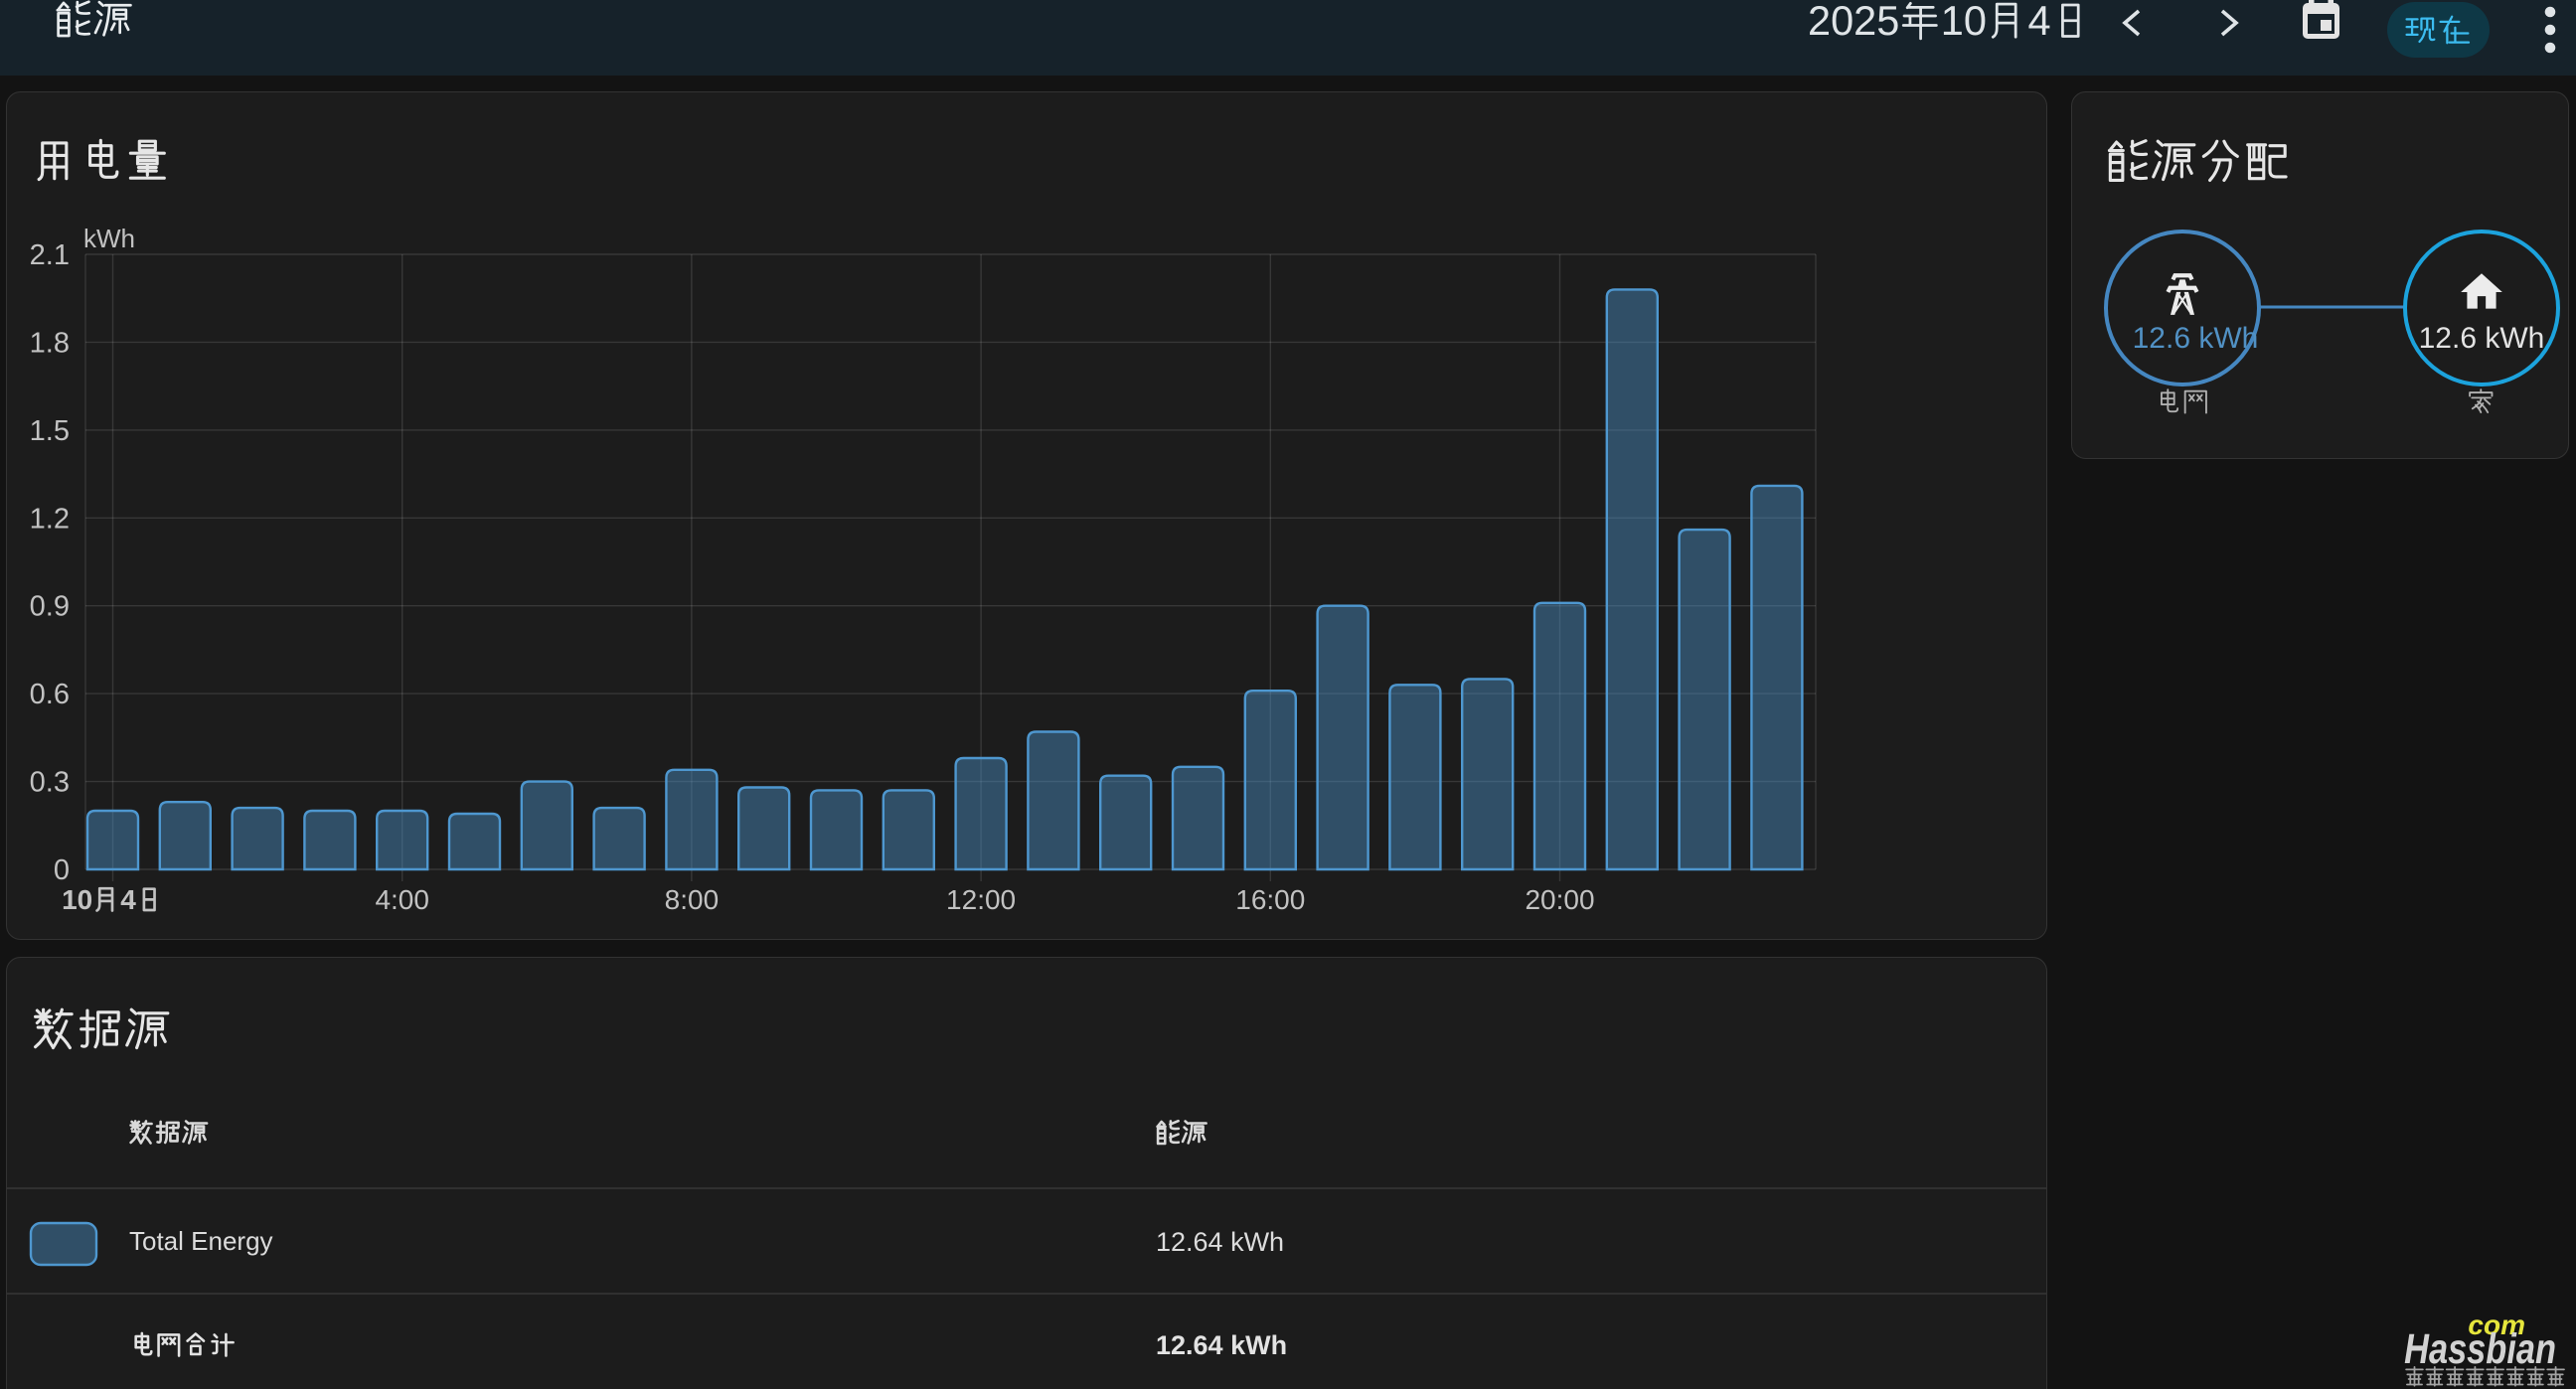 The height and width of the screenshot is (1389, 2576). What do you see at coordinates (2496, 1325) in the screenshot?
I see `svg-text: com` at bounding box center [2496, 1325].